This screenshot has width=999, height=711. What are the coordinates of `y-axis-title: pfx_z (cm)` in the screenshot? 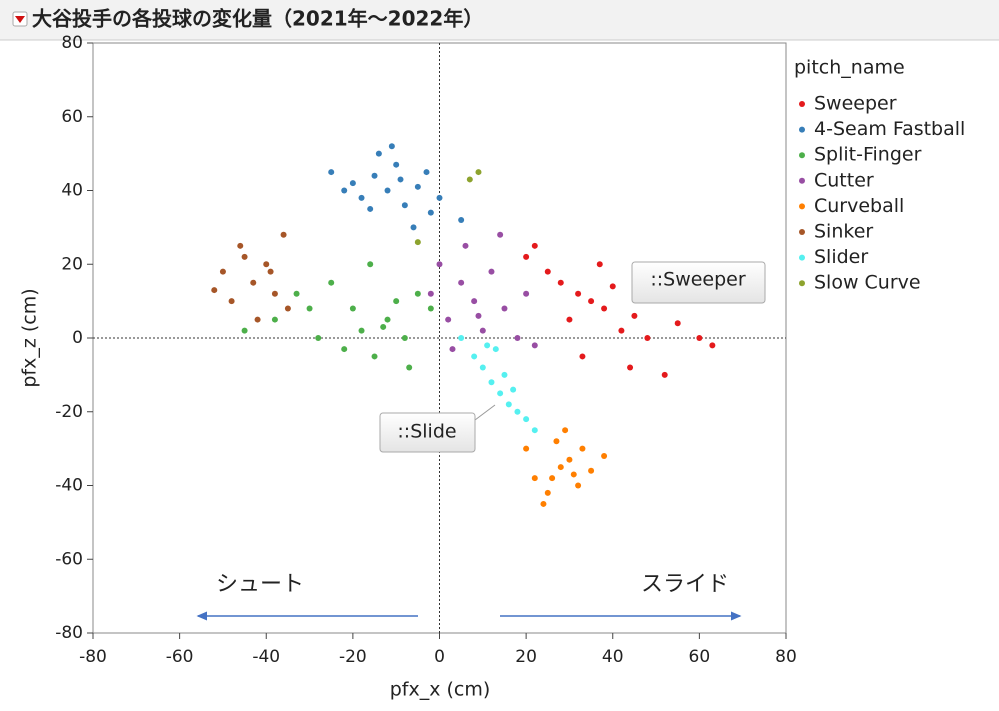 It's located at (30, 337).